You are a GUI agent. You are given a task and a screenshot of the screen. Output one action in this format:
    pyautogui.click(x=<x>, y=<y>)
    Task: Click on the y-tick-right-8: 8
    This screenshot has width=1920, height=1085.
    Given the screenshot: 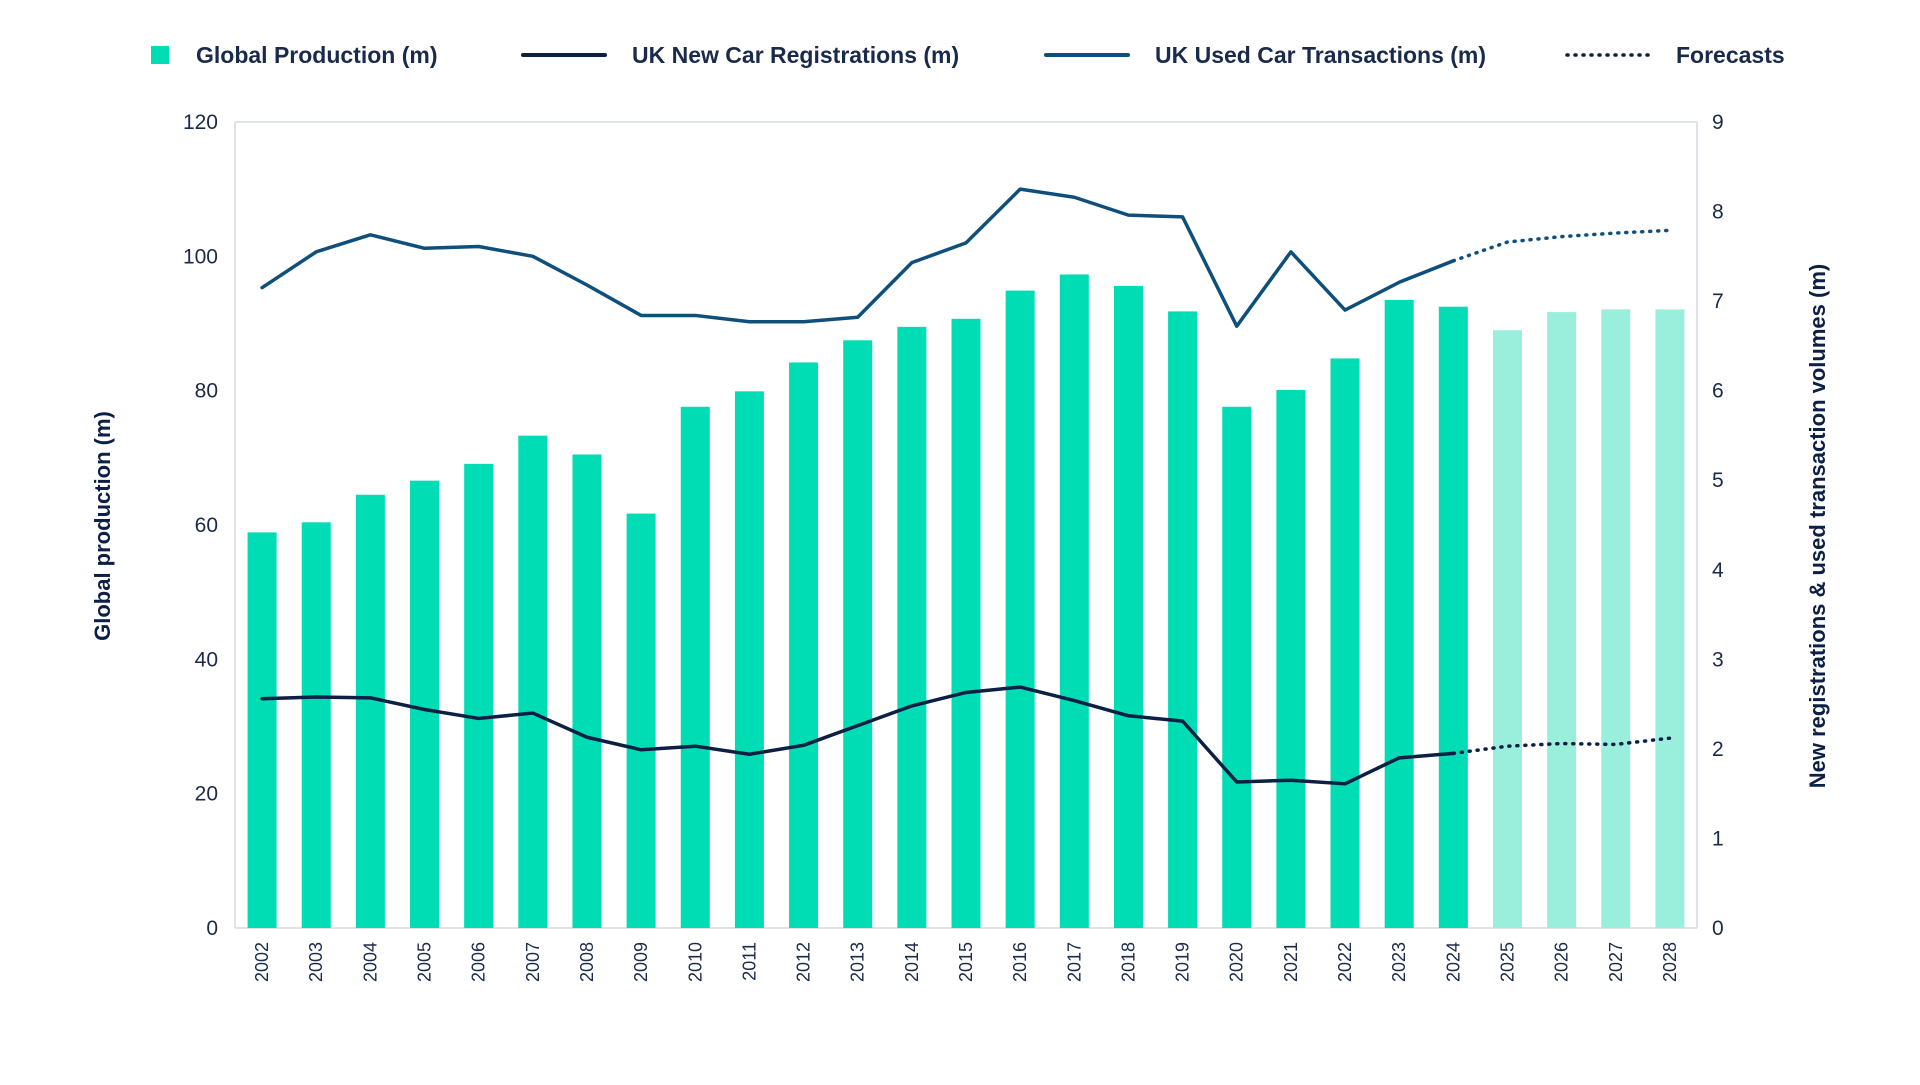 What is the action you would take?
    pyautogui.click(x=1718, y=212)
    